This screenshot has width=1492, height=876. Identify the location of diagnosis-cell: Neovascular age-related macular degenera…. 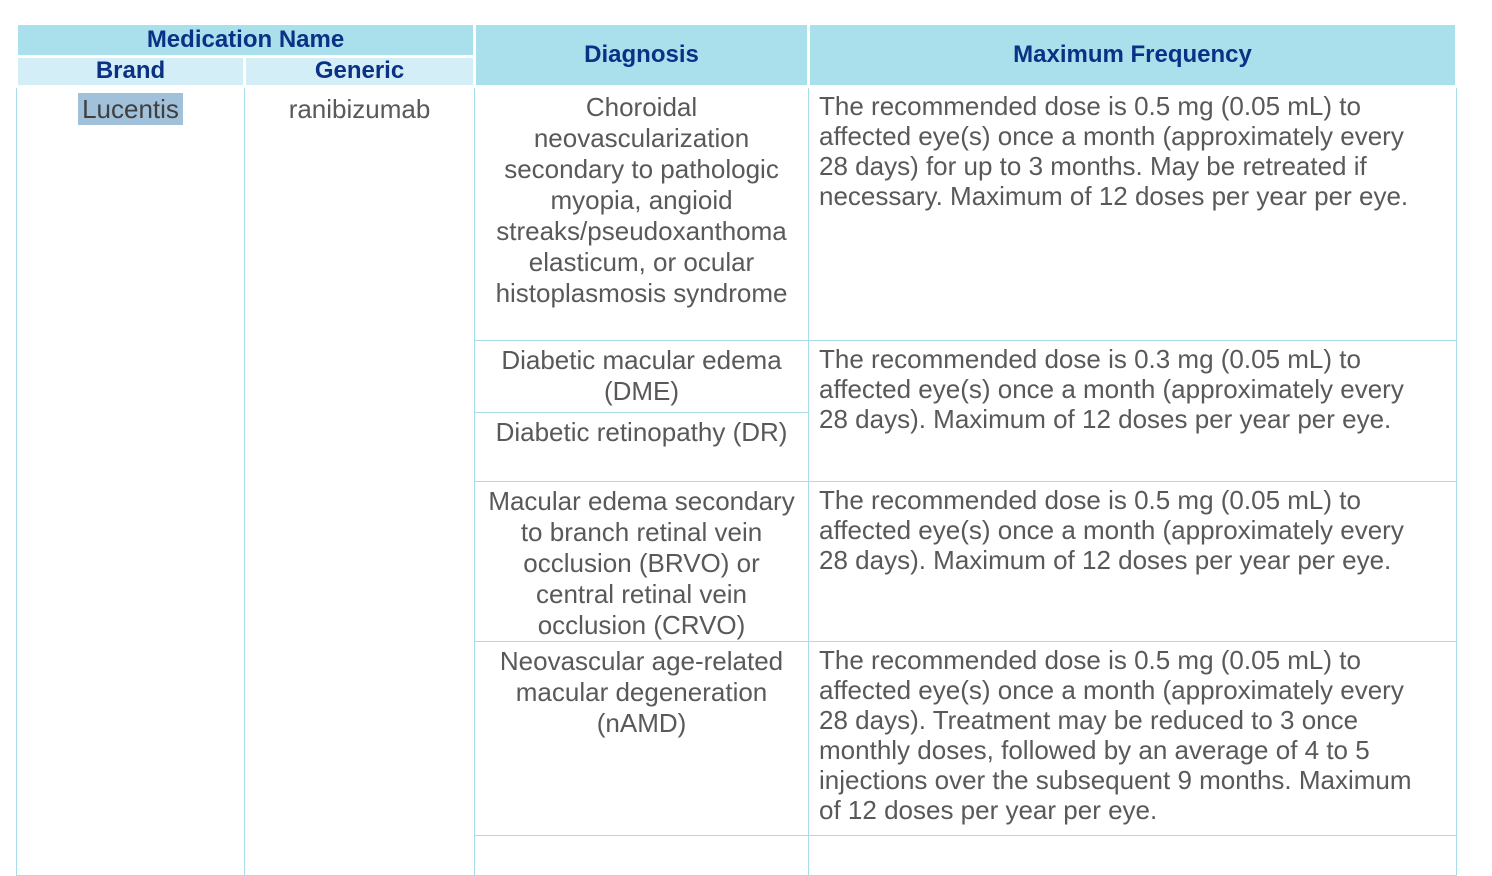
(642, 738).